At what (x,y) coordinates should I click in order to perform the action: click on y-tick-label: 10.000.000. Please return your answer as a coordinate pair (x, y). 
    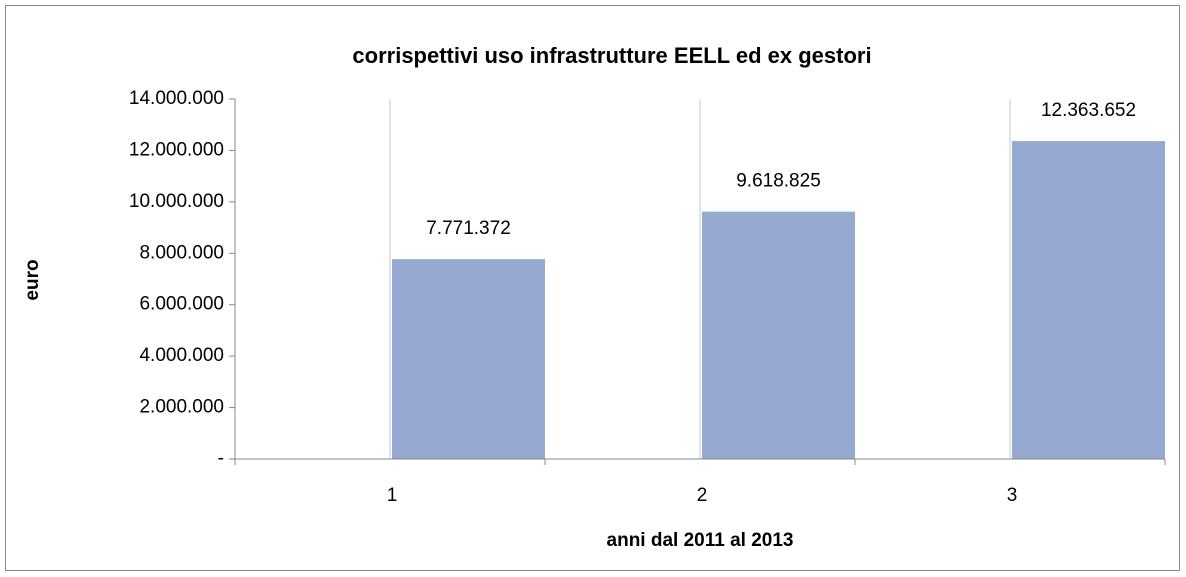
    Looking at the image, I should click on (176, 201).